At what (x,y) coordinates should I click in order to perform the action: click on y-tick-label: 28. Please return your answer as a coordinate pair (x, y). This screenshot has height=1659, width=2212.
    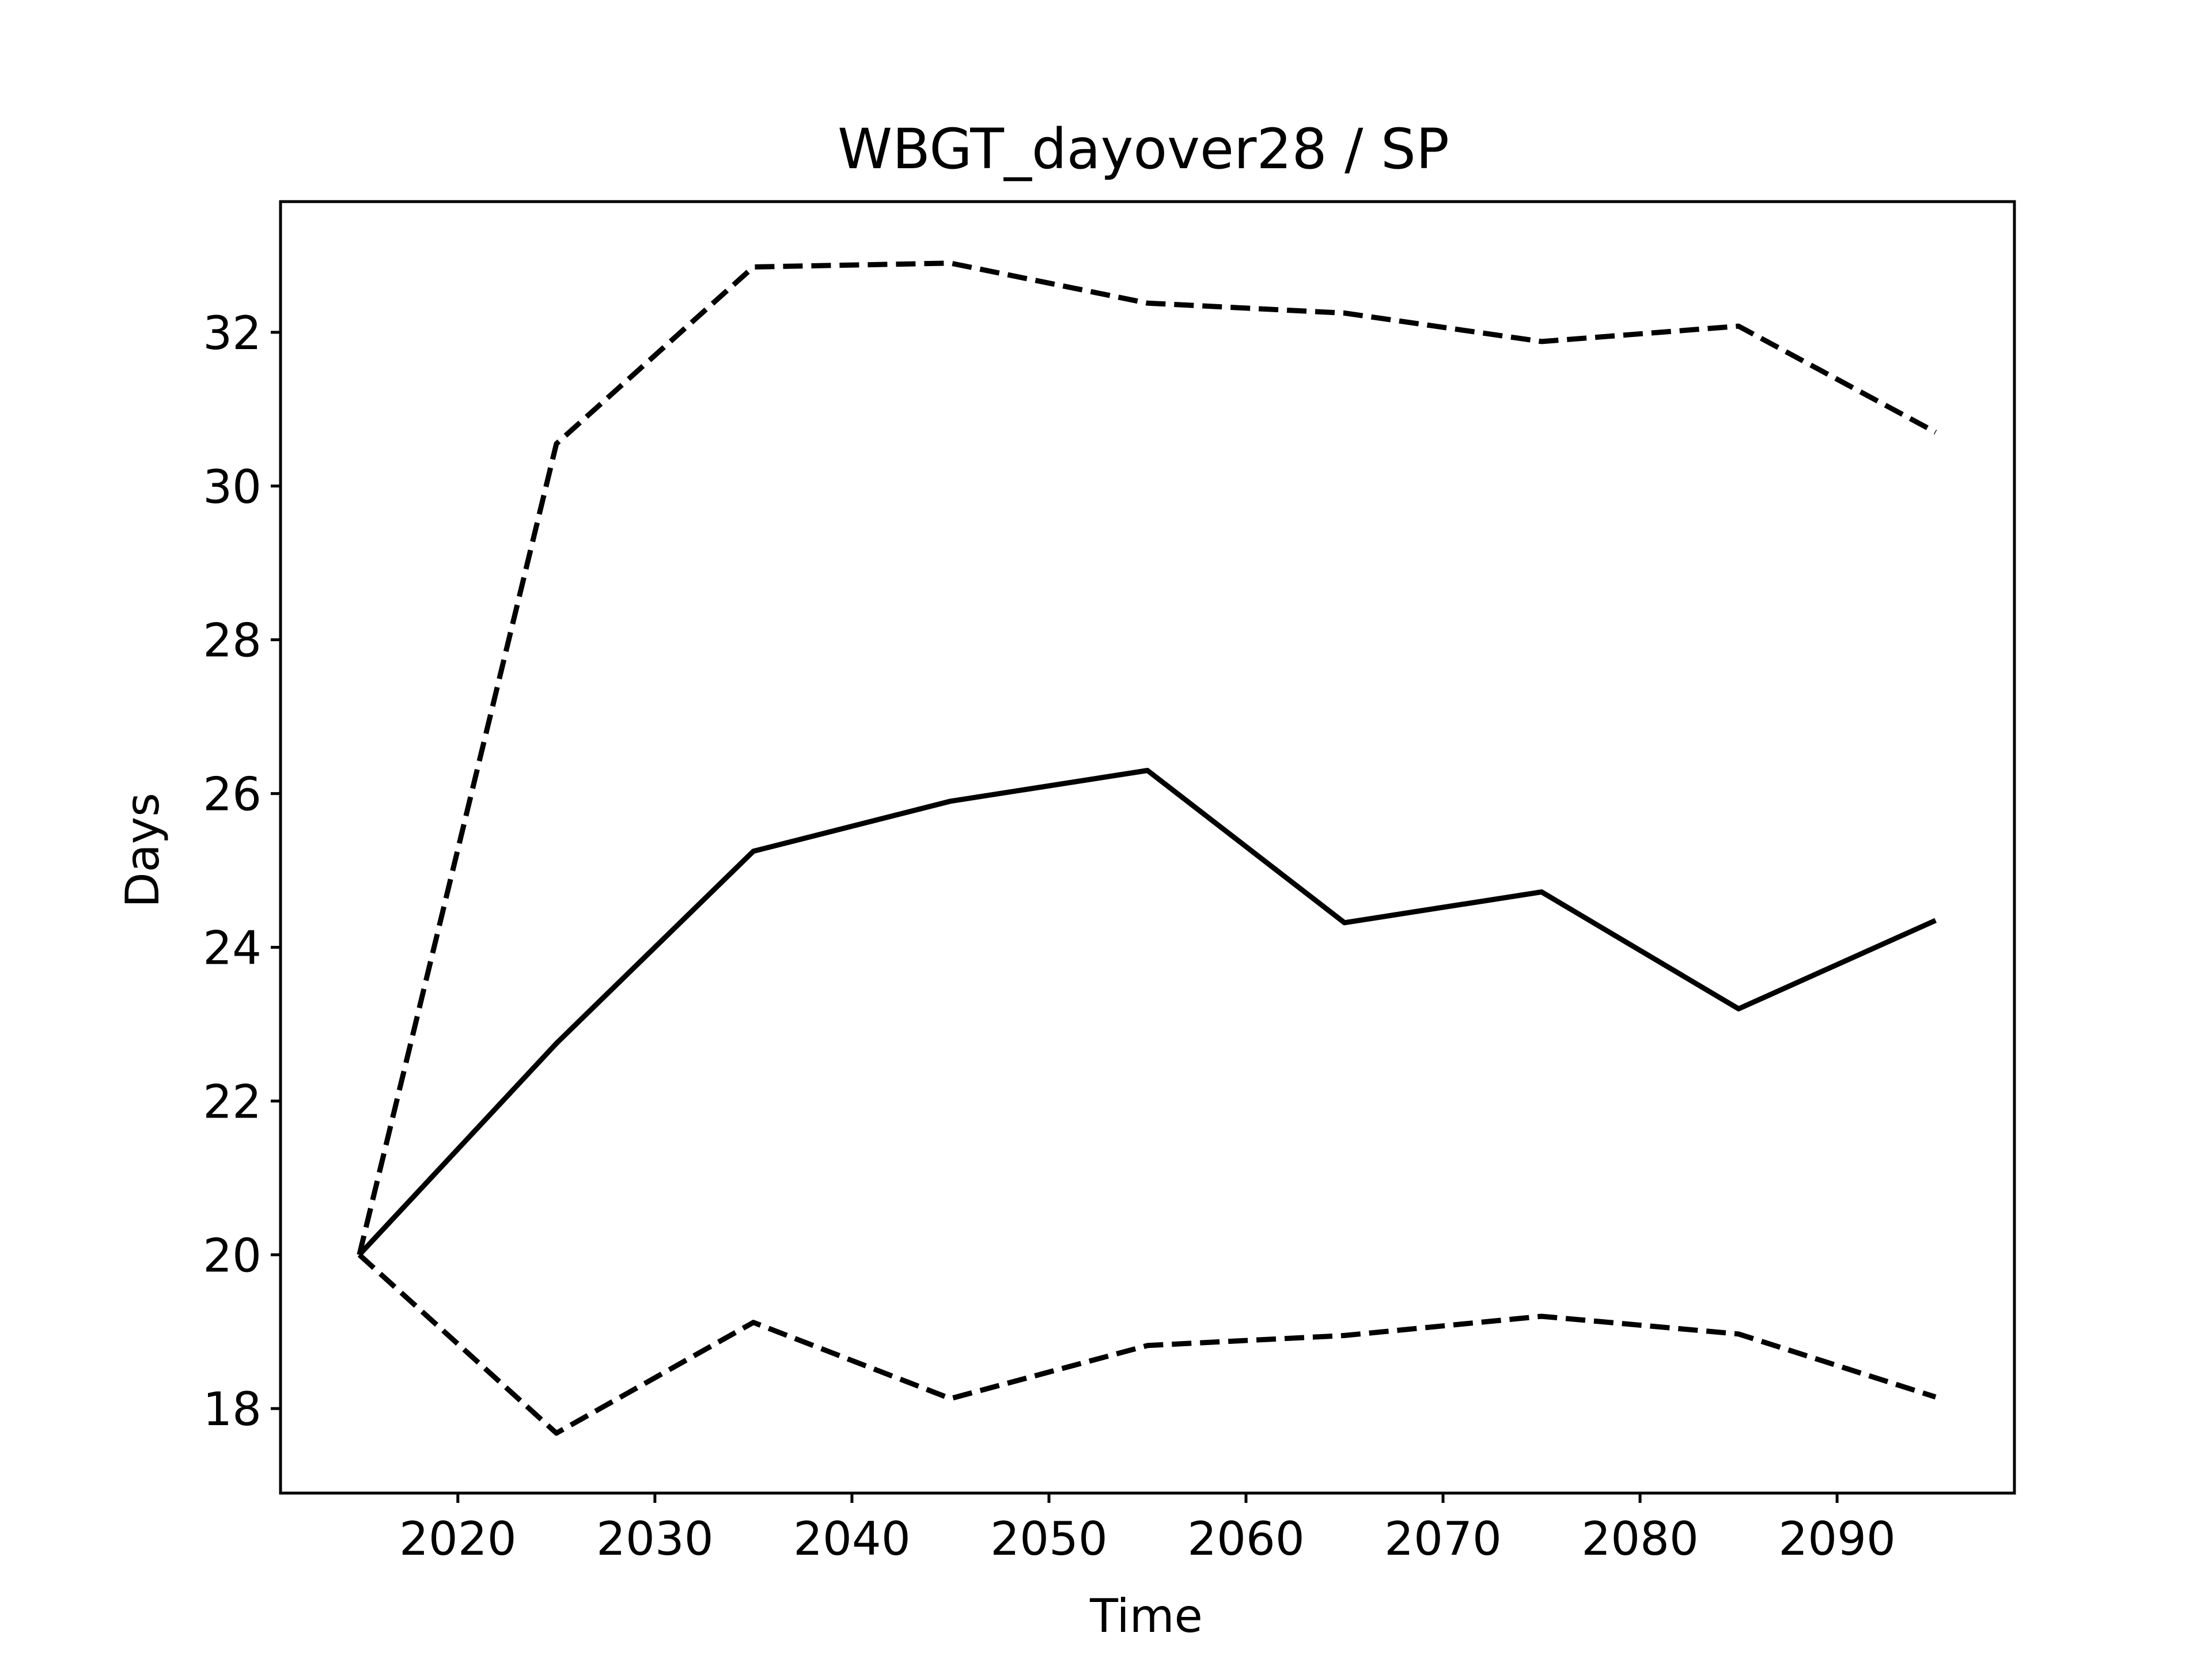
    Looking at the image, I should click on (232, 641).